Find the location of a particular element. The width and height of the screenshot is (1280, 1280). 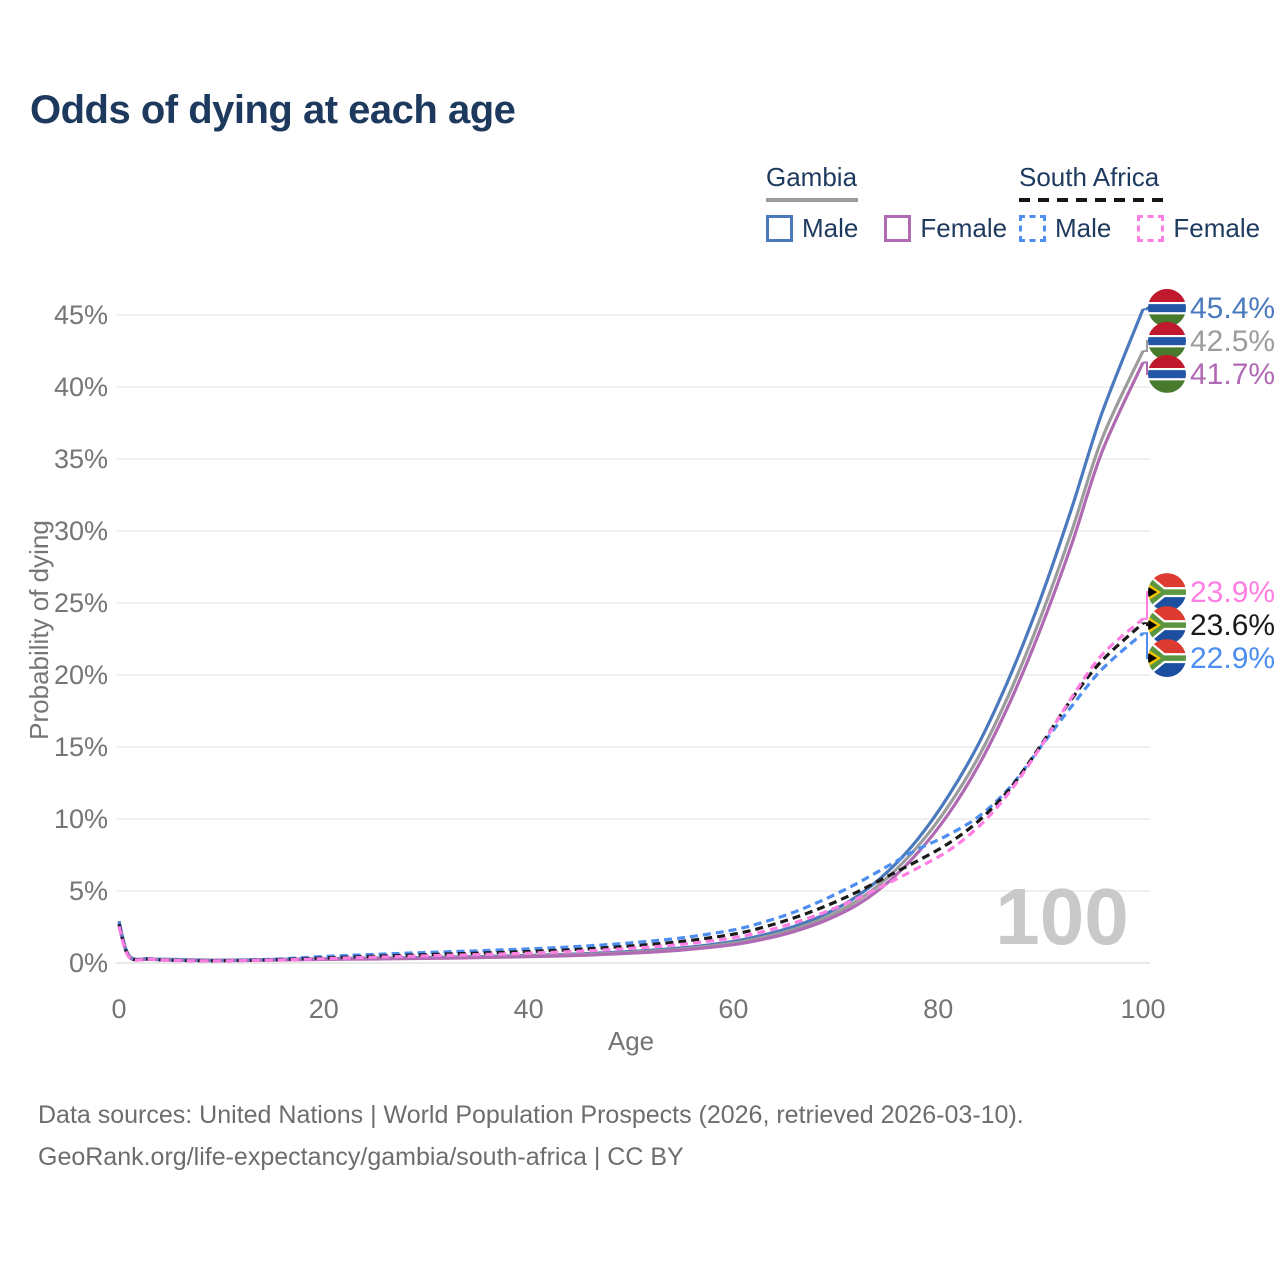

legend-south-africa-label: South Africa is located at coordinates (1089, 177).